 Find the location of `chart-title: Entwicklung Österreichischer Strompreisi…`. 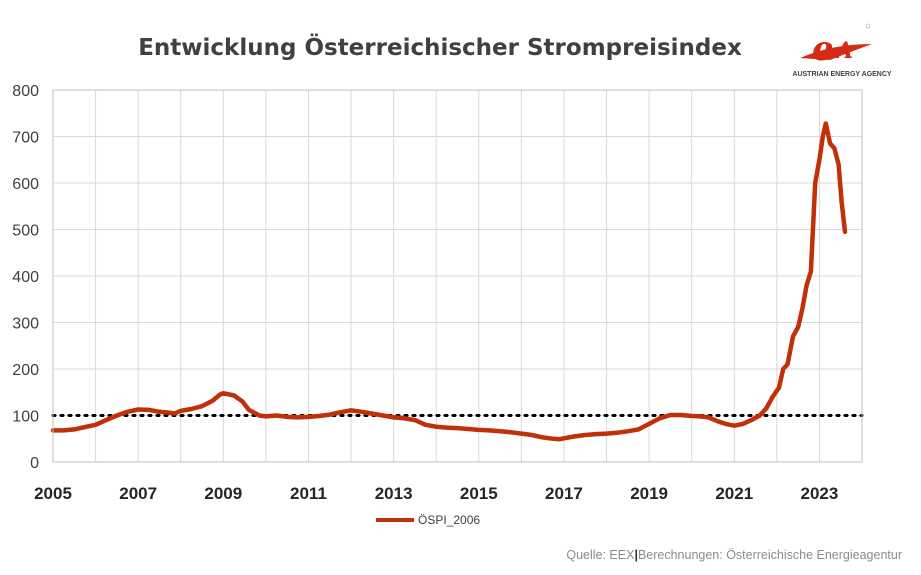

chart-title: Entwicklung Österreichischer Strompreisi… is located at coordinates (440, 47).